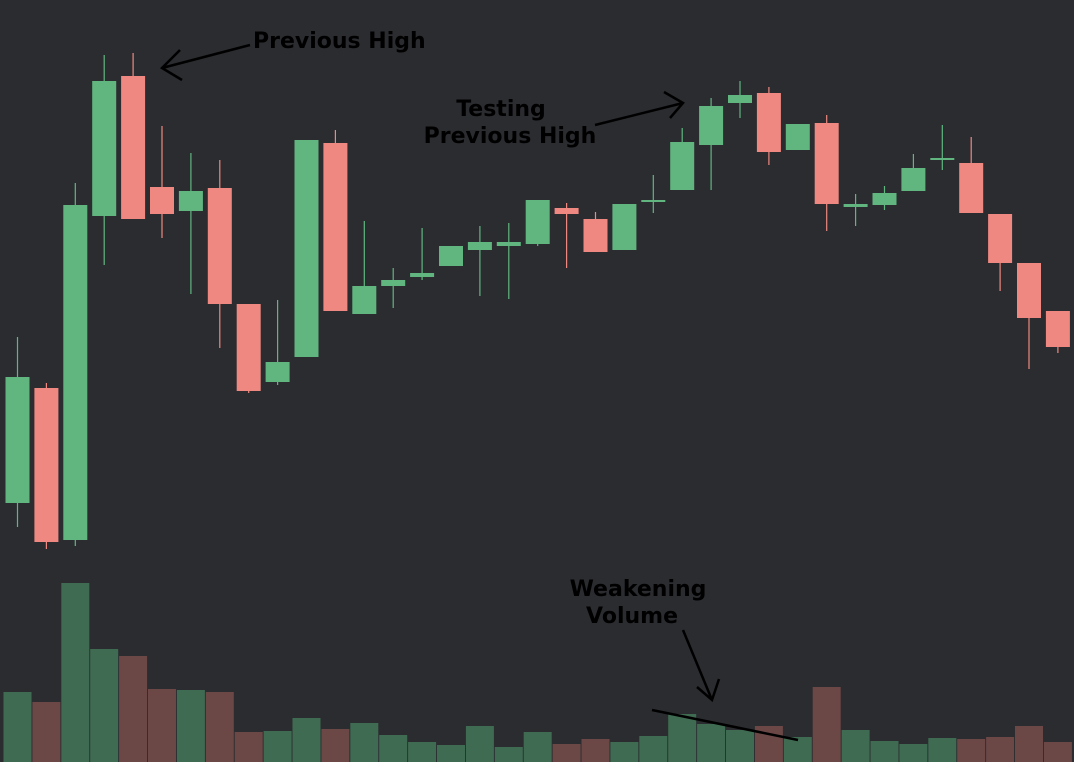  Describe the element at coordinates (632, 616) in the screenshot. I see `annotation: Volume` at that location.